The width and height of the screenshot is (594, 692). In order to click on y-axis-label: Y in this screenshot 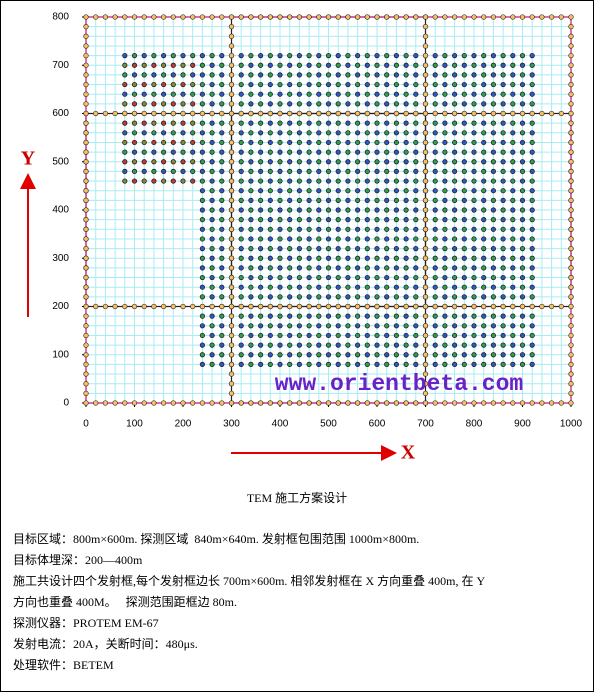, I will do `click(28, 159)`.